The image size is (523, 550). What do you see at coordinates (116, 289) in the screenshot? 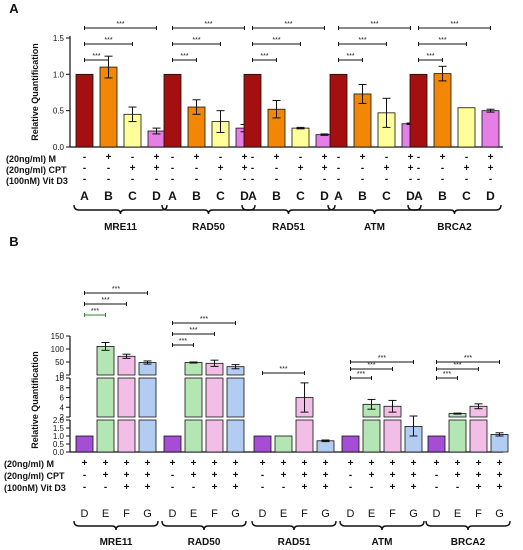
I see `sig-b-0-3-label: ***` at bounding box center [116, 289].